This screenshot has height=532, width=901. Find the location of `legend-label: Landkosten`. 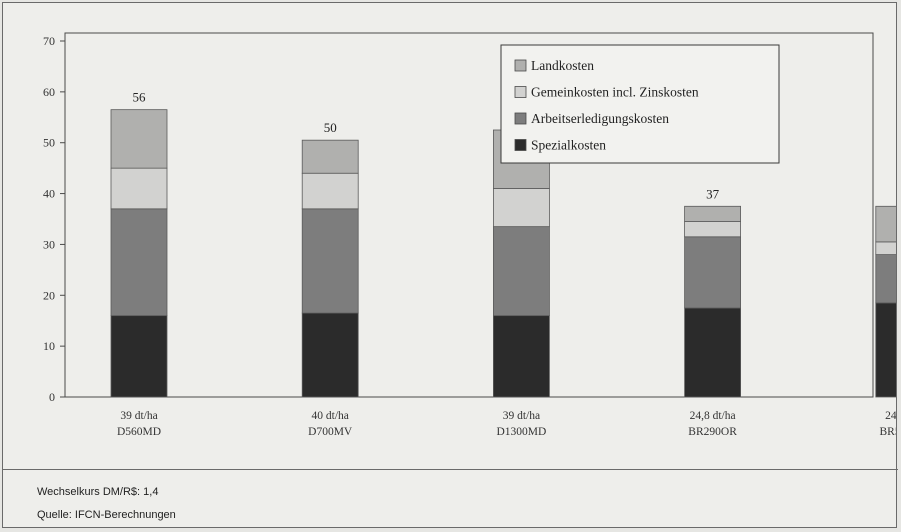

legend-label: Landkosten is located at coordinates (562, 65).